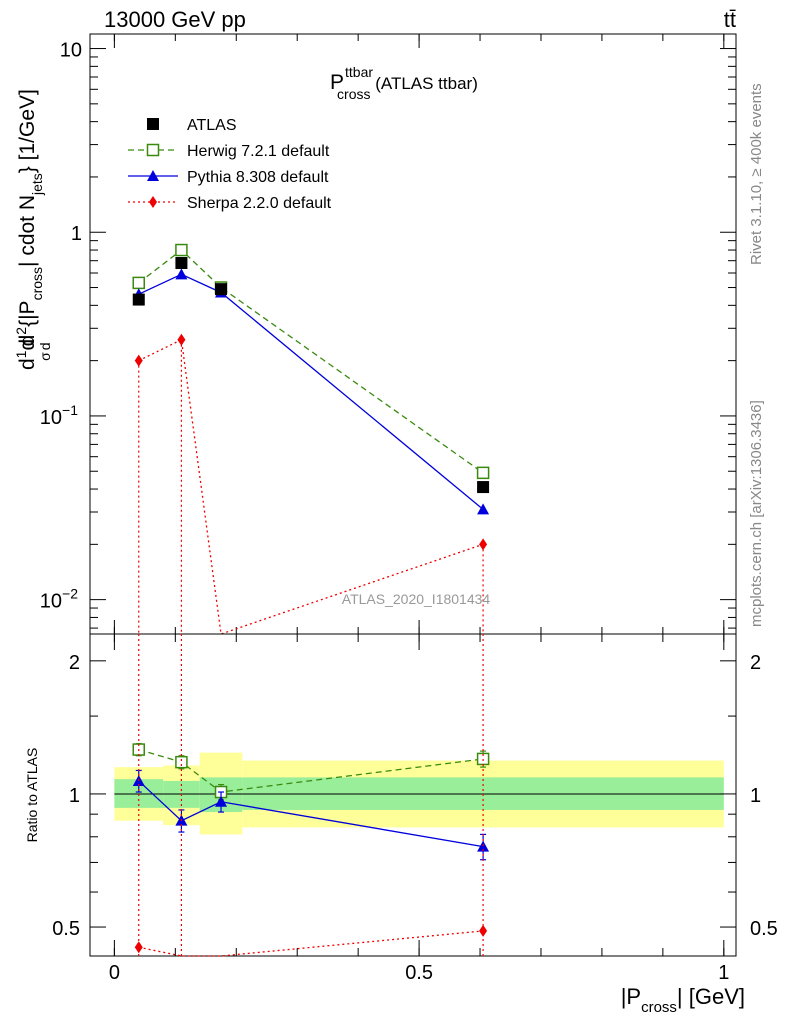  I want to click on mcplots-label: mcplots.cern.ch [arXiv:1306.3436], so click(756, 513).